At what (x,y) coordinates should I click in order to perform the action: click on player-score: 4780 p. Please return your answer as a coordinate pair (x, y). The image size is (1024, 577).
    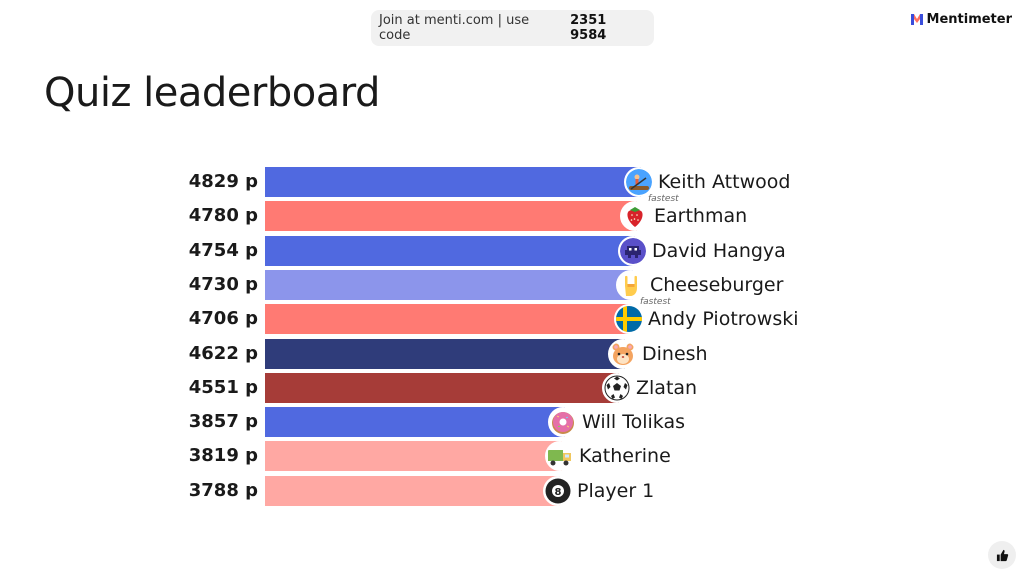
    Looking at the image, I should click on (223, 215).